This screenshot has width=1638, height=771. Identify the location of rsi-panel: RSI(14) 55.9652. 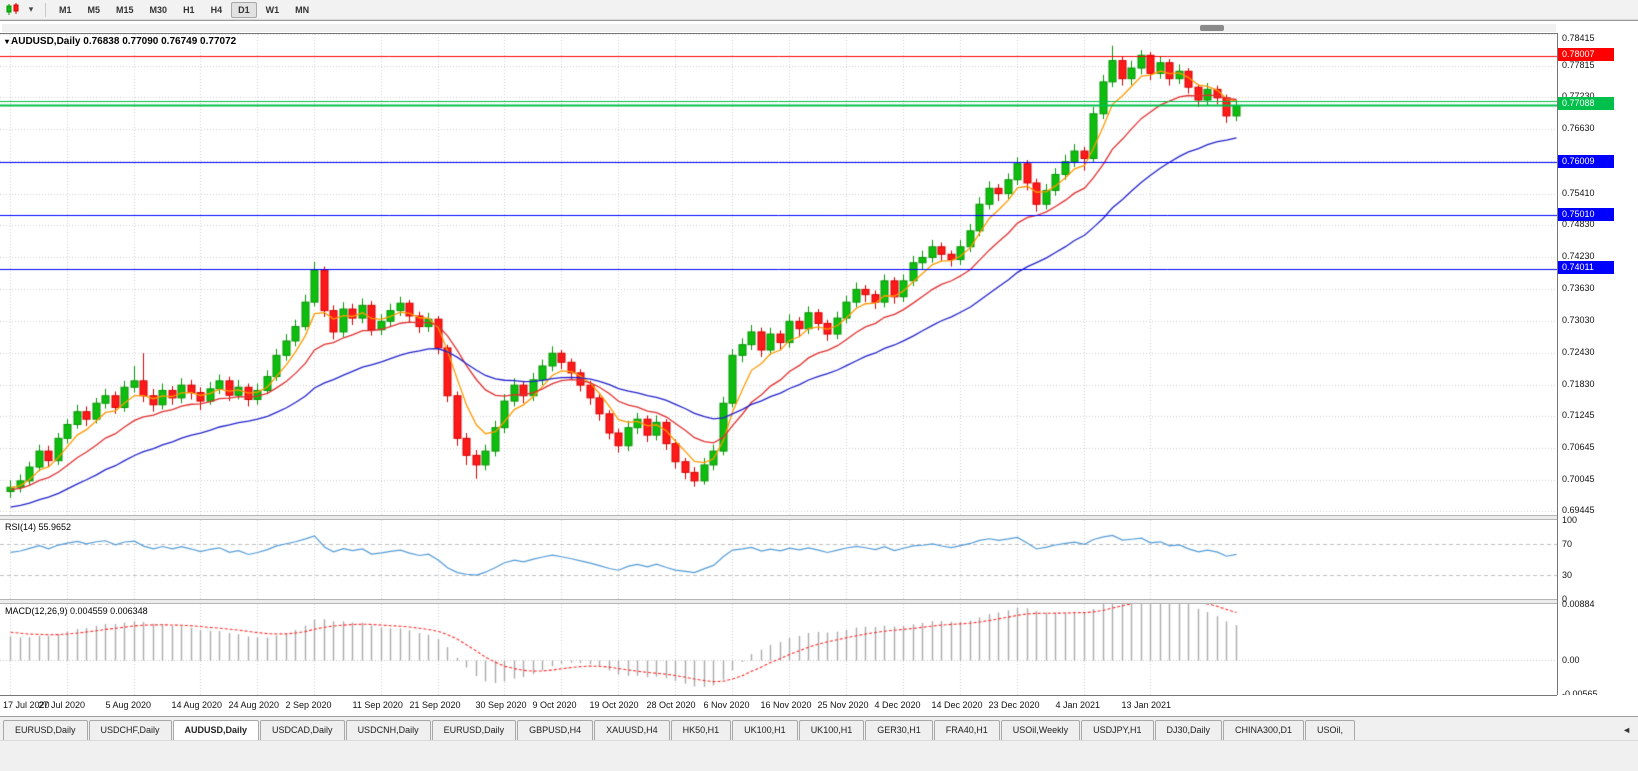
(778, 559).